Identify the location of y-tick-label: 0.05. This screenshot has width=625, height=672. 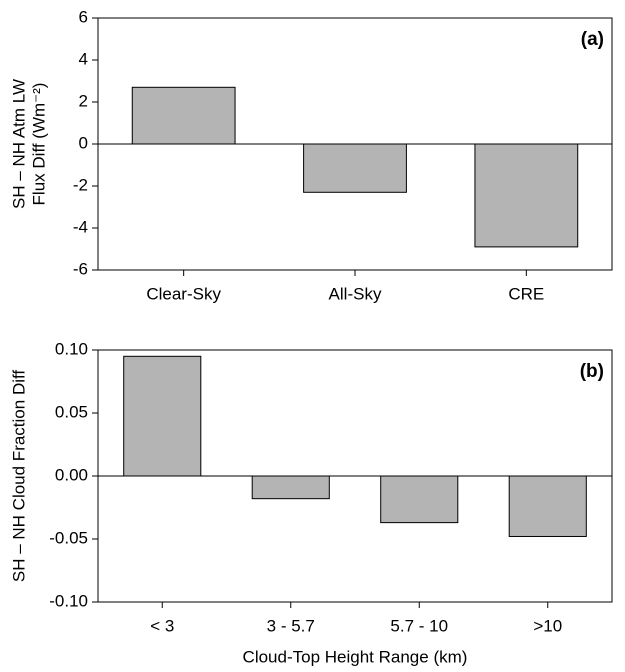
(71, 411).